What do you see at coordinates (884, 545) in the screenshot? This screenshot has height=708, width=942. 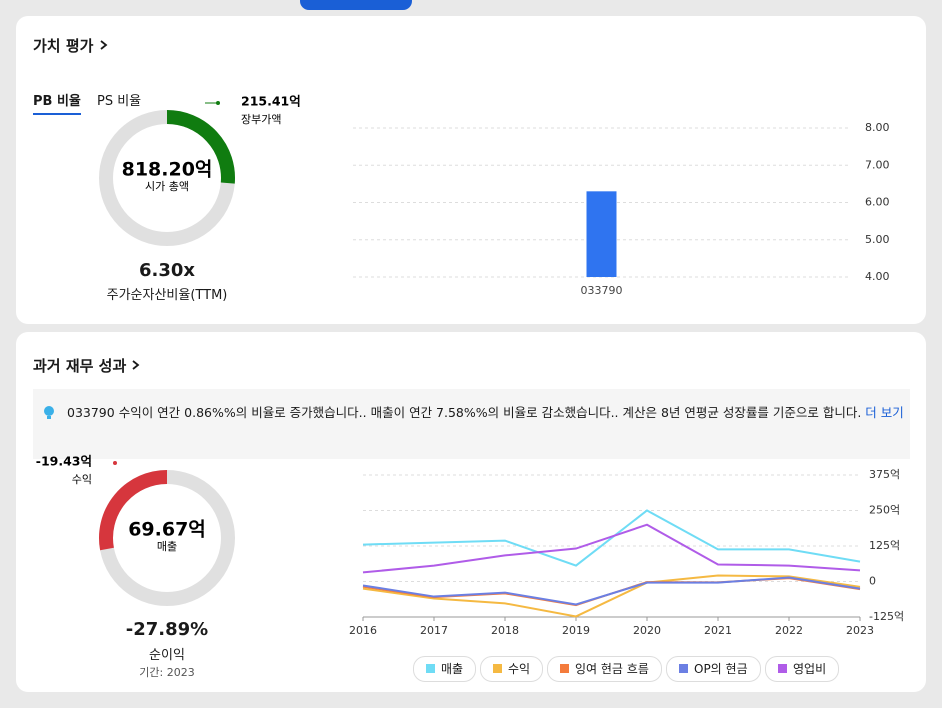 I see `y-tick-label: 125억` at bounding box center [884, 545].